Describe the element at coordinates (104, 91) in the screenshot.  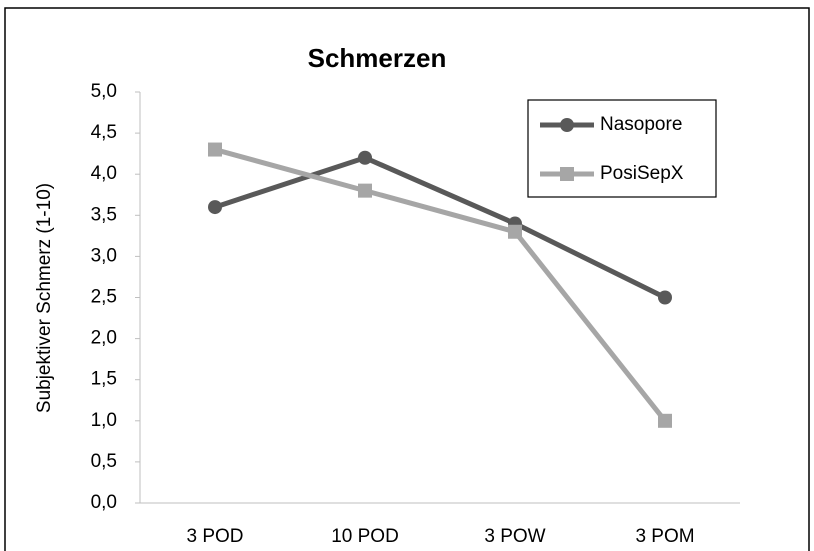
I see `y-tick-label: 5,0` at that location.